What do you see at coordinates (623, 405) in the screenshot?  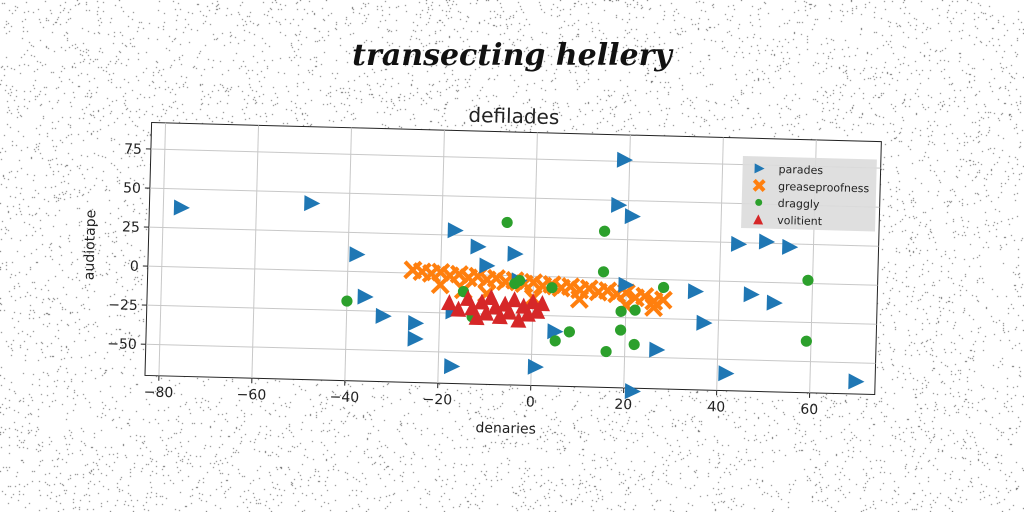 I see `x-tick-label: 20` at bounding box center [623, 405].